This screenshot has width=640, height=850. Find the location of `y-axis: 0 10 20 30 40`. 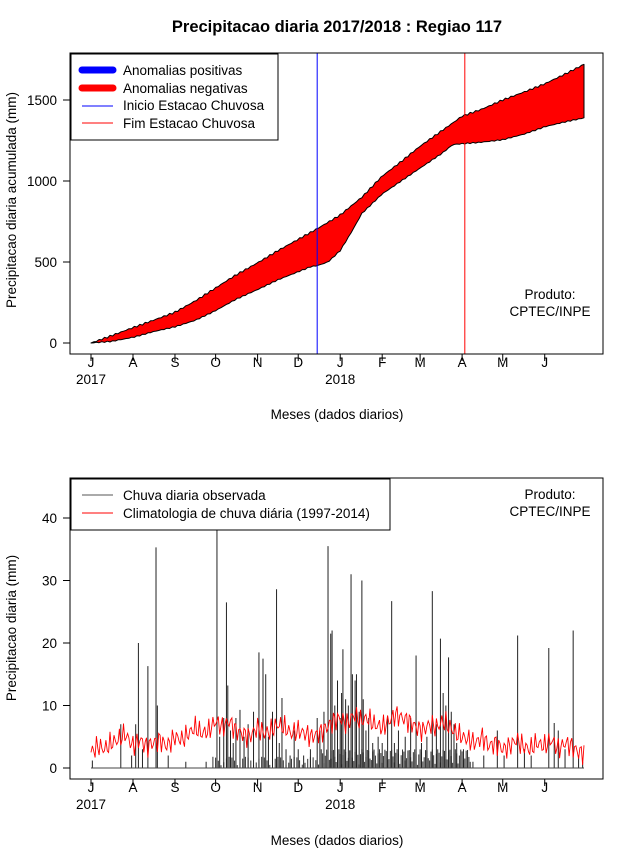

y-axis: 0 10 20 30 40 is located at coordinates (56, 643).